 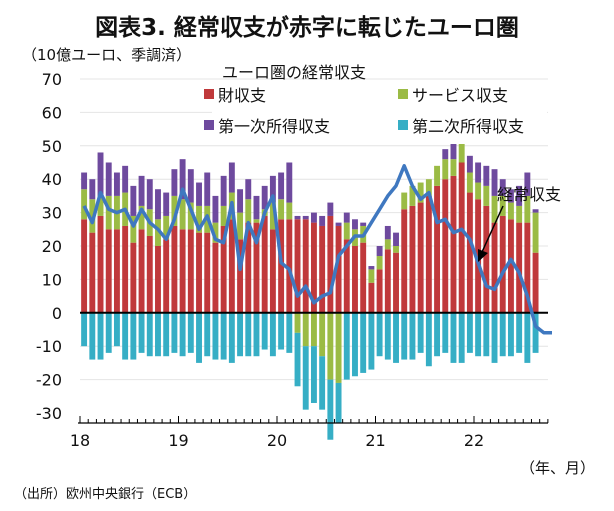 I want to click on legend-swatch-primary-income, so click(x=209, y=125).